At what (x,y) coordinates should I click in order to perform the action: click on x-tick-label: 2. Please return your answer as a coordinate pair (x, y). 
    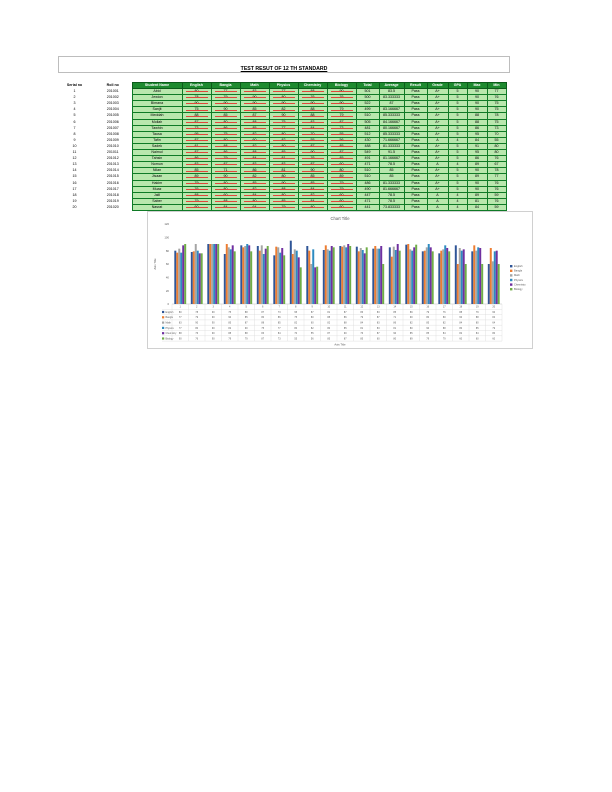
    Looking at the image, I should click on (197, 307).